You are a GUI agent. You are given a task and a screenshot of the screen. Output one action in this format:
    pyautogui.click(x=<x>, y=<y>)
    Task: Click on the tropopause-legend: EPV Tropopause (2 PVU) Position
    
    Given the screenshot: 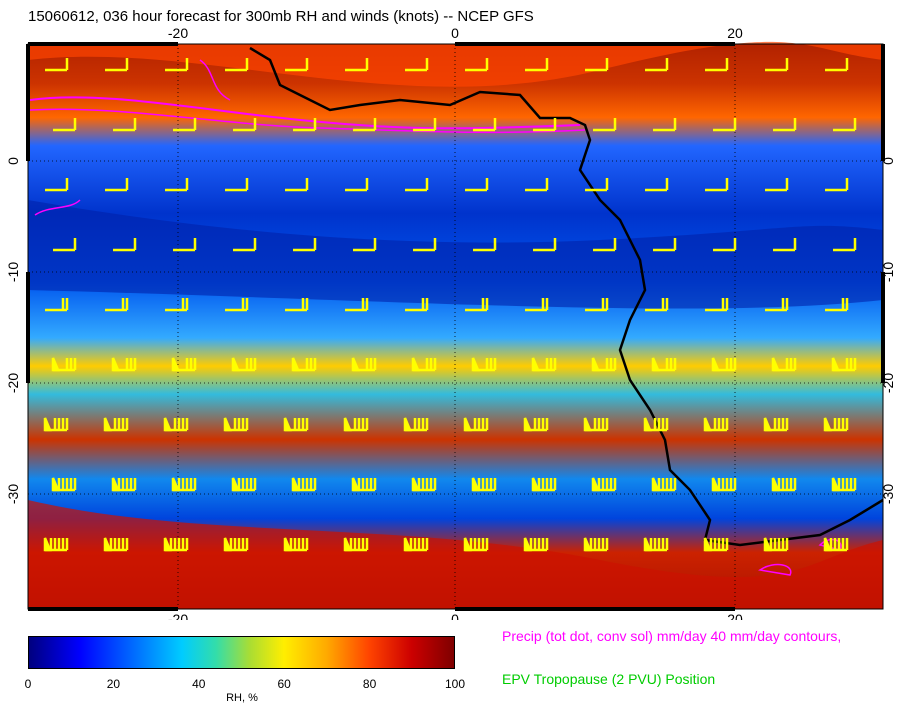 What is the action you would take?
    pyautogui.click(x=609, y=679)
    